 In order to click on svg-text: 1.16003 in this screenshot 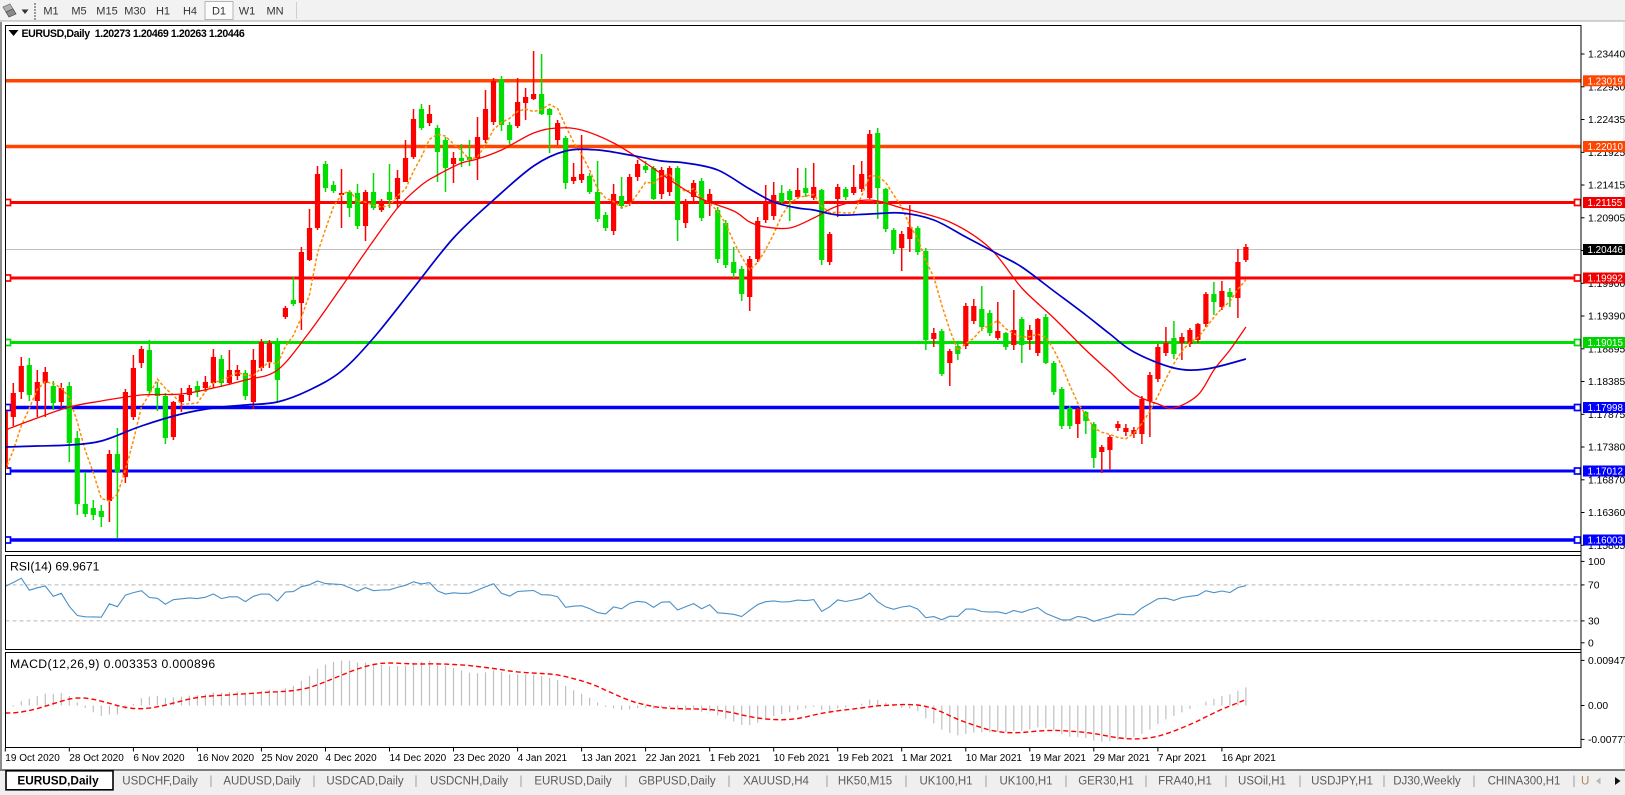, I will do `click(1606, 541)`.